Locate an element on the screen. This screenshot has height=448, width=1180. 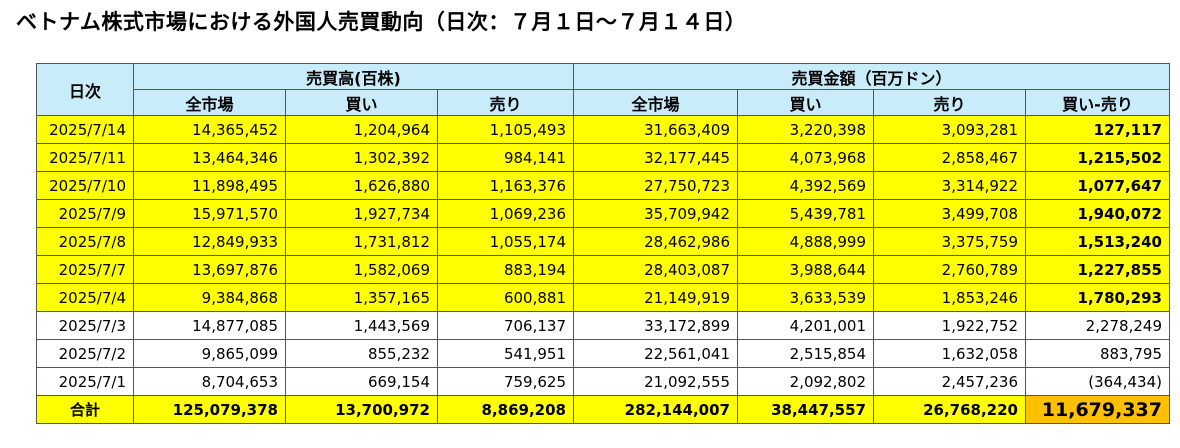
total-value-all: 282,144,007 is located at coordinates (655, 409).